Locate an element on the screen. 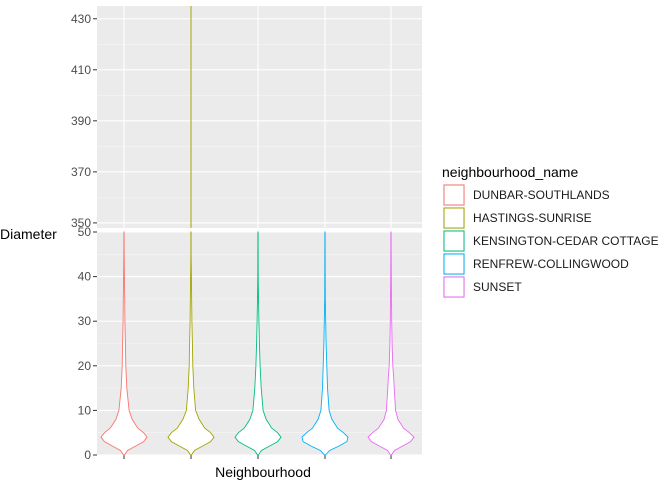  lower_panel-tick-label: 50 is located at coordinates (85, 232).